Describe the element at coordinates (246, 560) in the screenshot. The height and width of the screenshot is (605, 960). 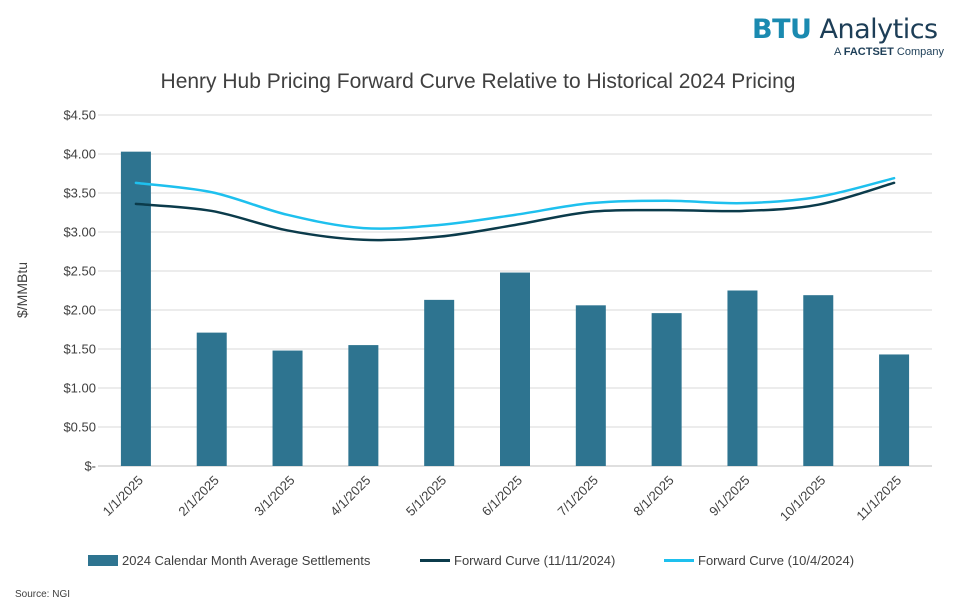
I see `legend-label-settlements: 2024 Calendar Month Average Settlements` at that location.